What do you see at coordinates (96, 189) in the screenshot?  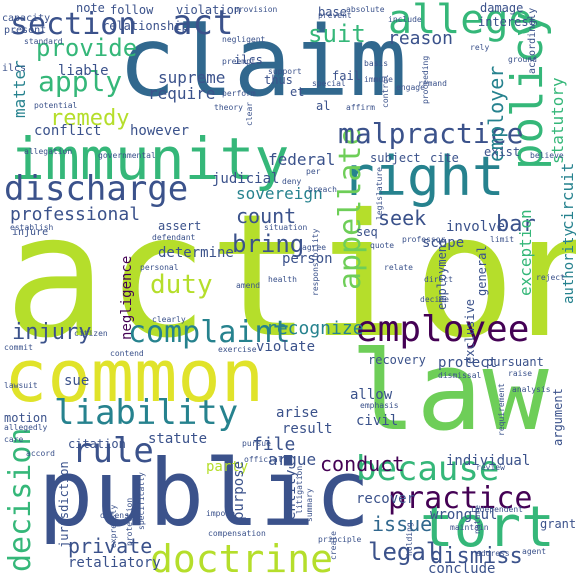 I see `cloud-word: discharge` at bounding box center [96, 189].